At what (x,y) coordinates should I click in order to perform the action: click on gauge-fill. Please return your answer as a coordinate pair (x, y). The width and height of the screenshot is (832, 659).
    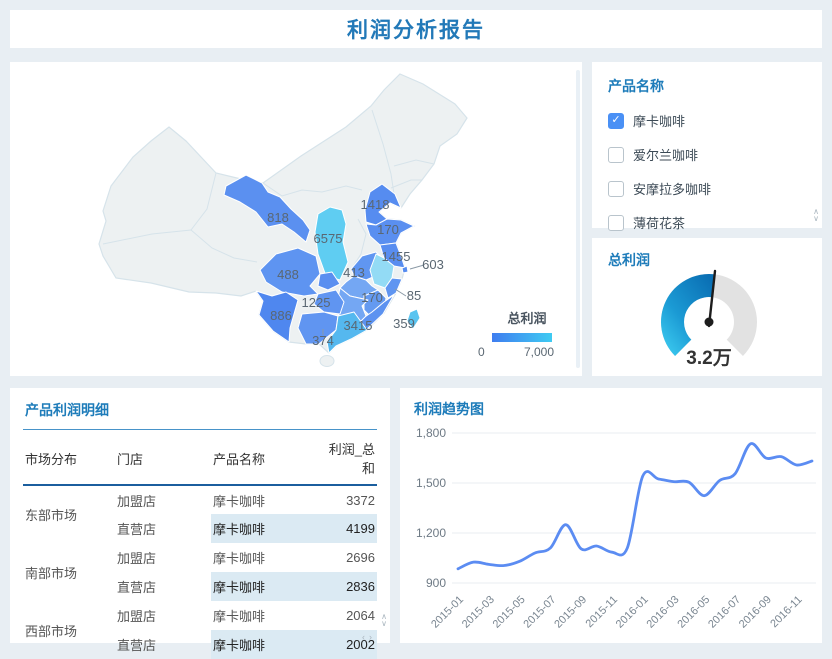
    Looking at the image, I should click on (688, 315).